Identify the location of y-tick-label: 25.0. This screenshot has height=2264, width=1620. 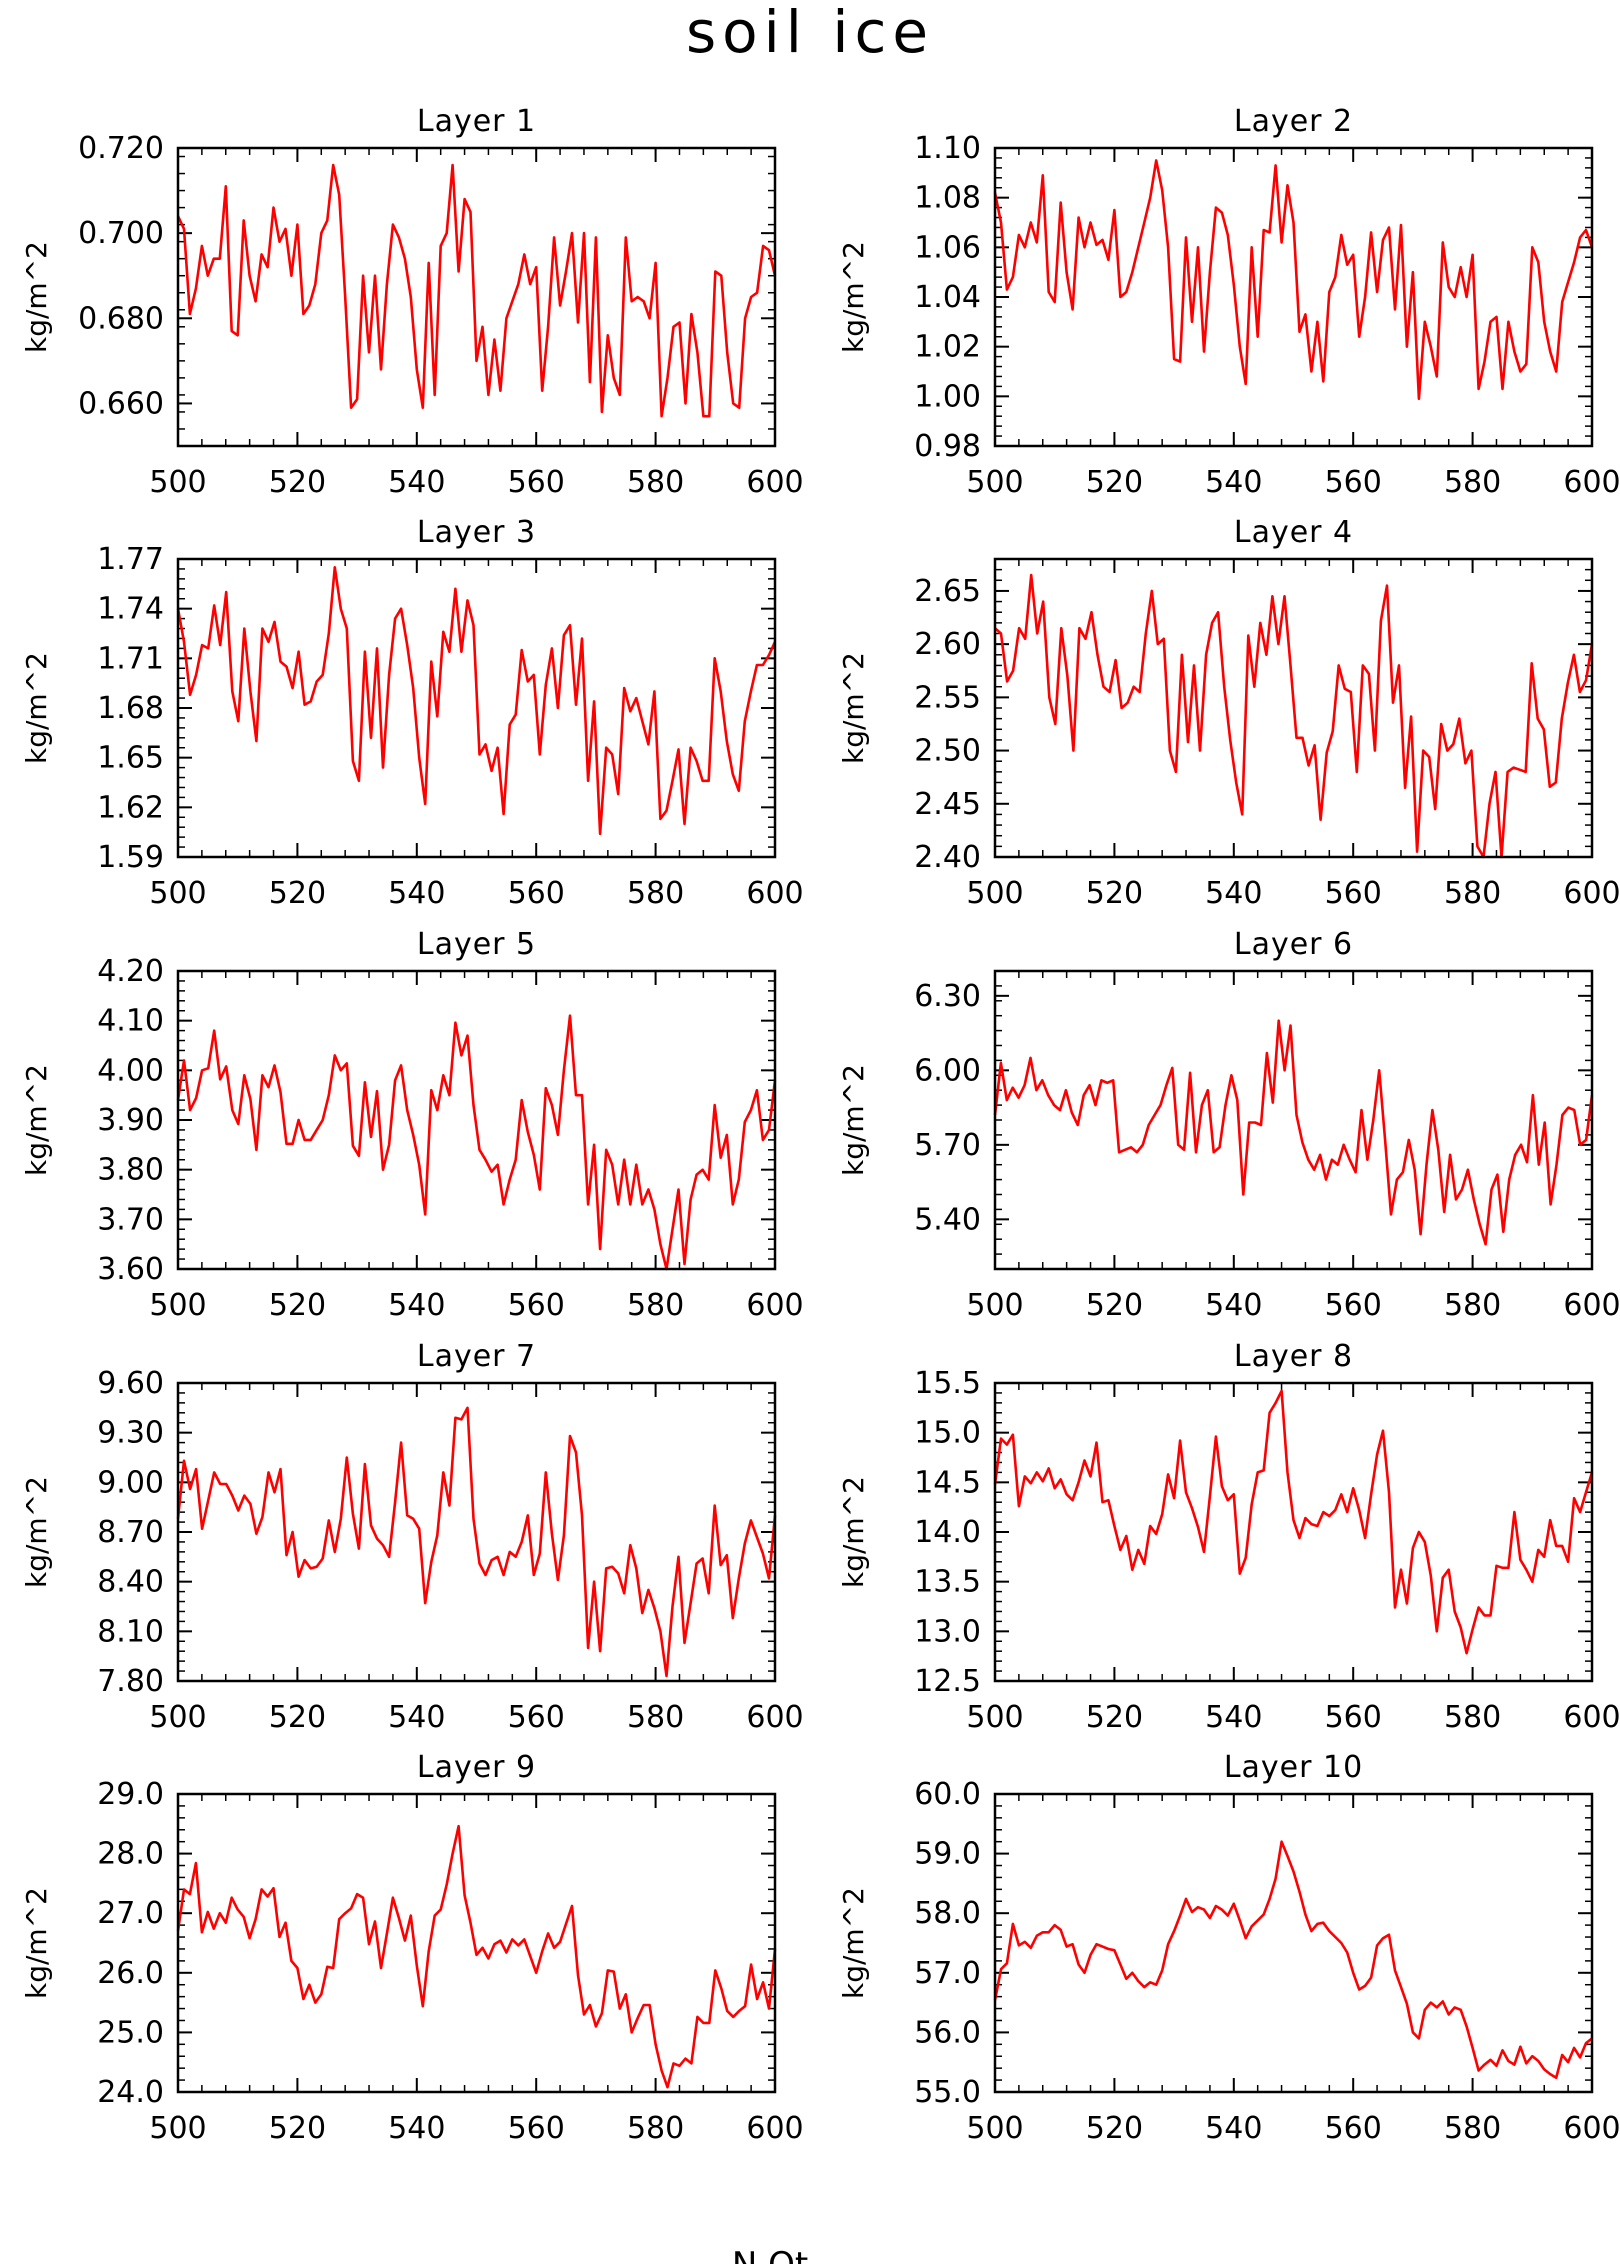
(130, 2032).